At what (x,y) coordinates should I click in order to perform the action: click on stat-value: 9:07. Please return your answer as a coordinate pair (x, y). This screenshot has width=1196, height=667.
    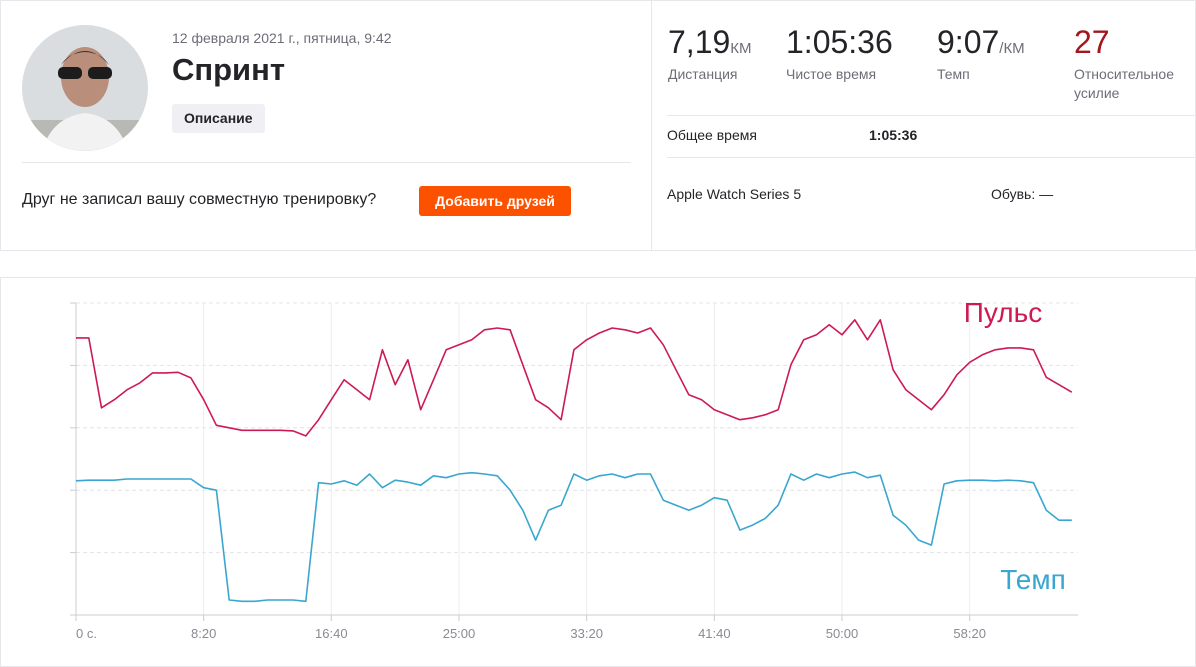
    Looking at the image, I should click on (968, 42).